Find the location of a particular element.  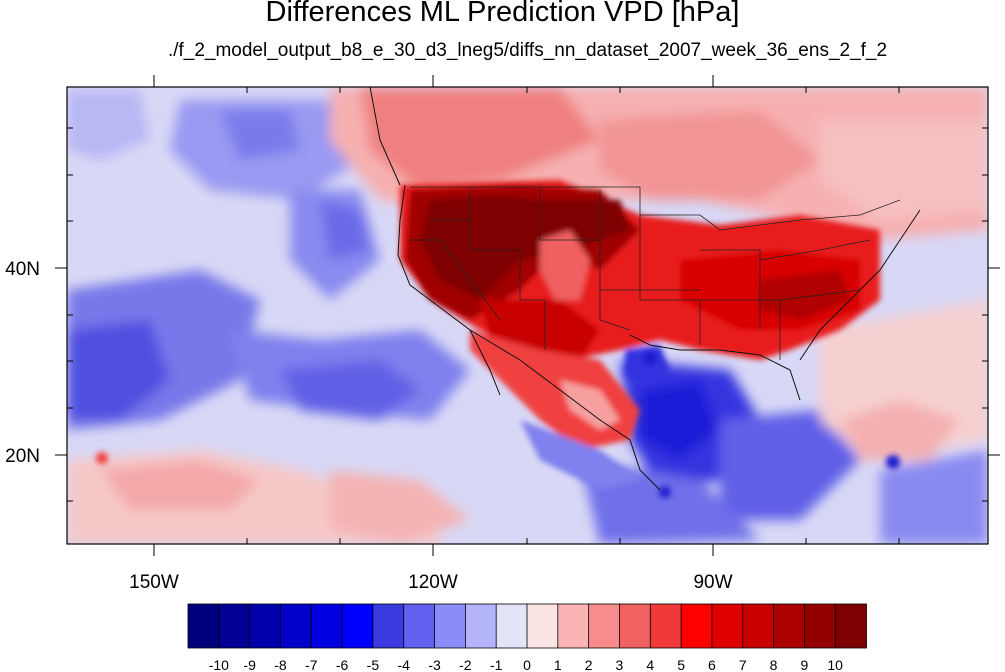

colorbar-label: 7 is located at coordinates (743, 664).